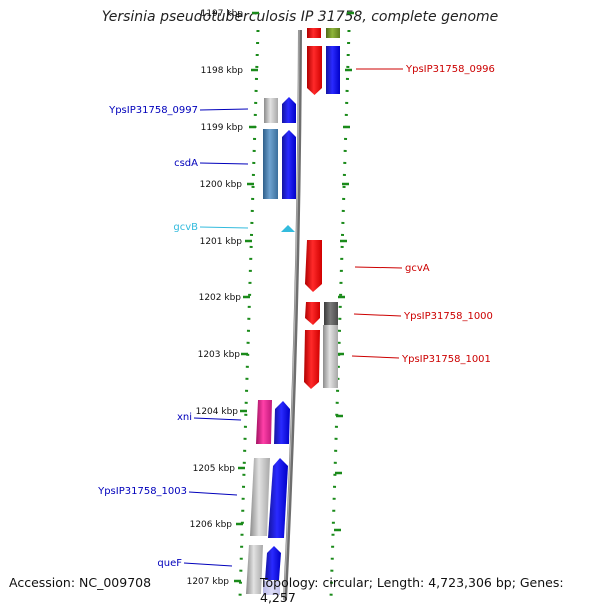 The width and height of the screenshot is (600, 605). I want to click on tick-label: 1202 kbp, so click(220, 298).